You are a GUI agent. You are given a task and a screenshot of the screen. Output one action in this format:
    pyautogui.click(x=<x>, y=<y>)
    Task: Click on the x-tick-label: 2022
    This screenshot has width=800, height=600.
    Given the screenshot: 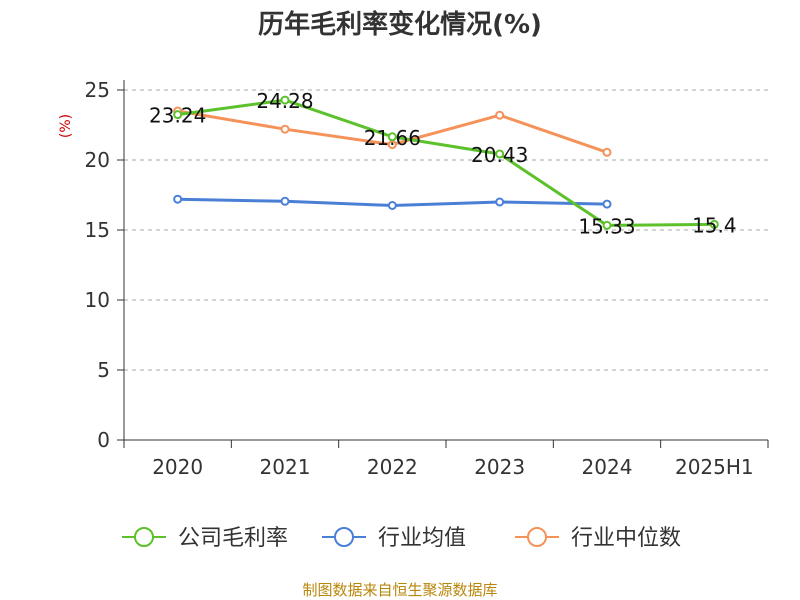 What is the action you would take?
    pyautogui.click(x=392, y=467)
    